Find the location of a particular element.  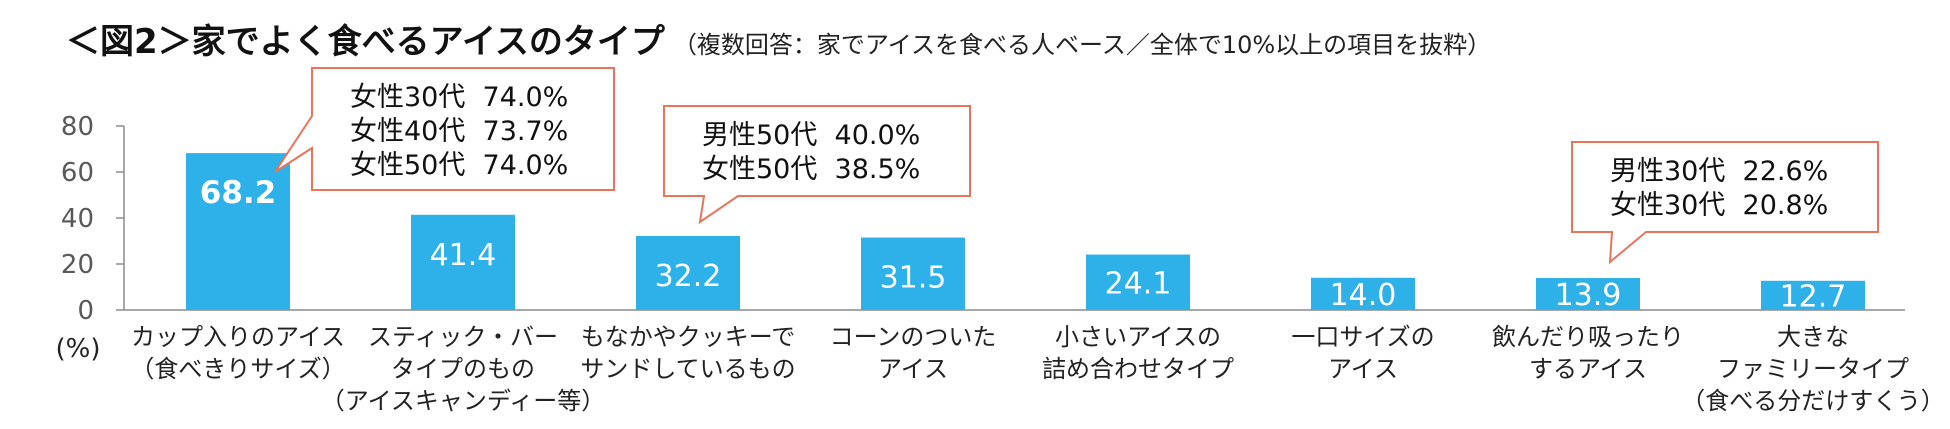

chart-subtitle: （複数回答：家でアイスを食べる人ベース／全体で10%以上の項目を抜粋） is located at coordinates (1082, 45).